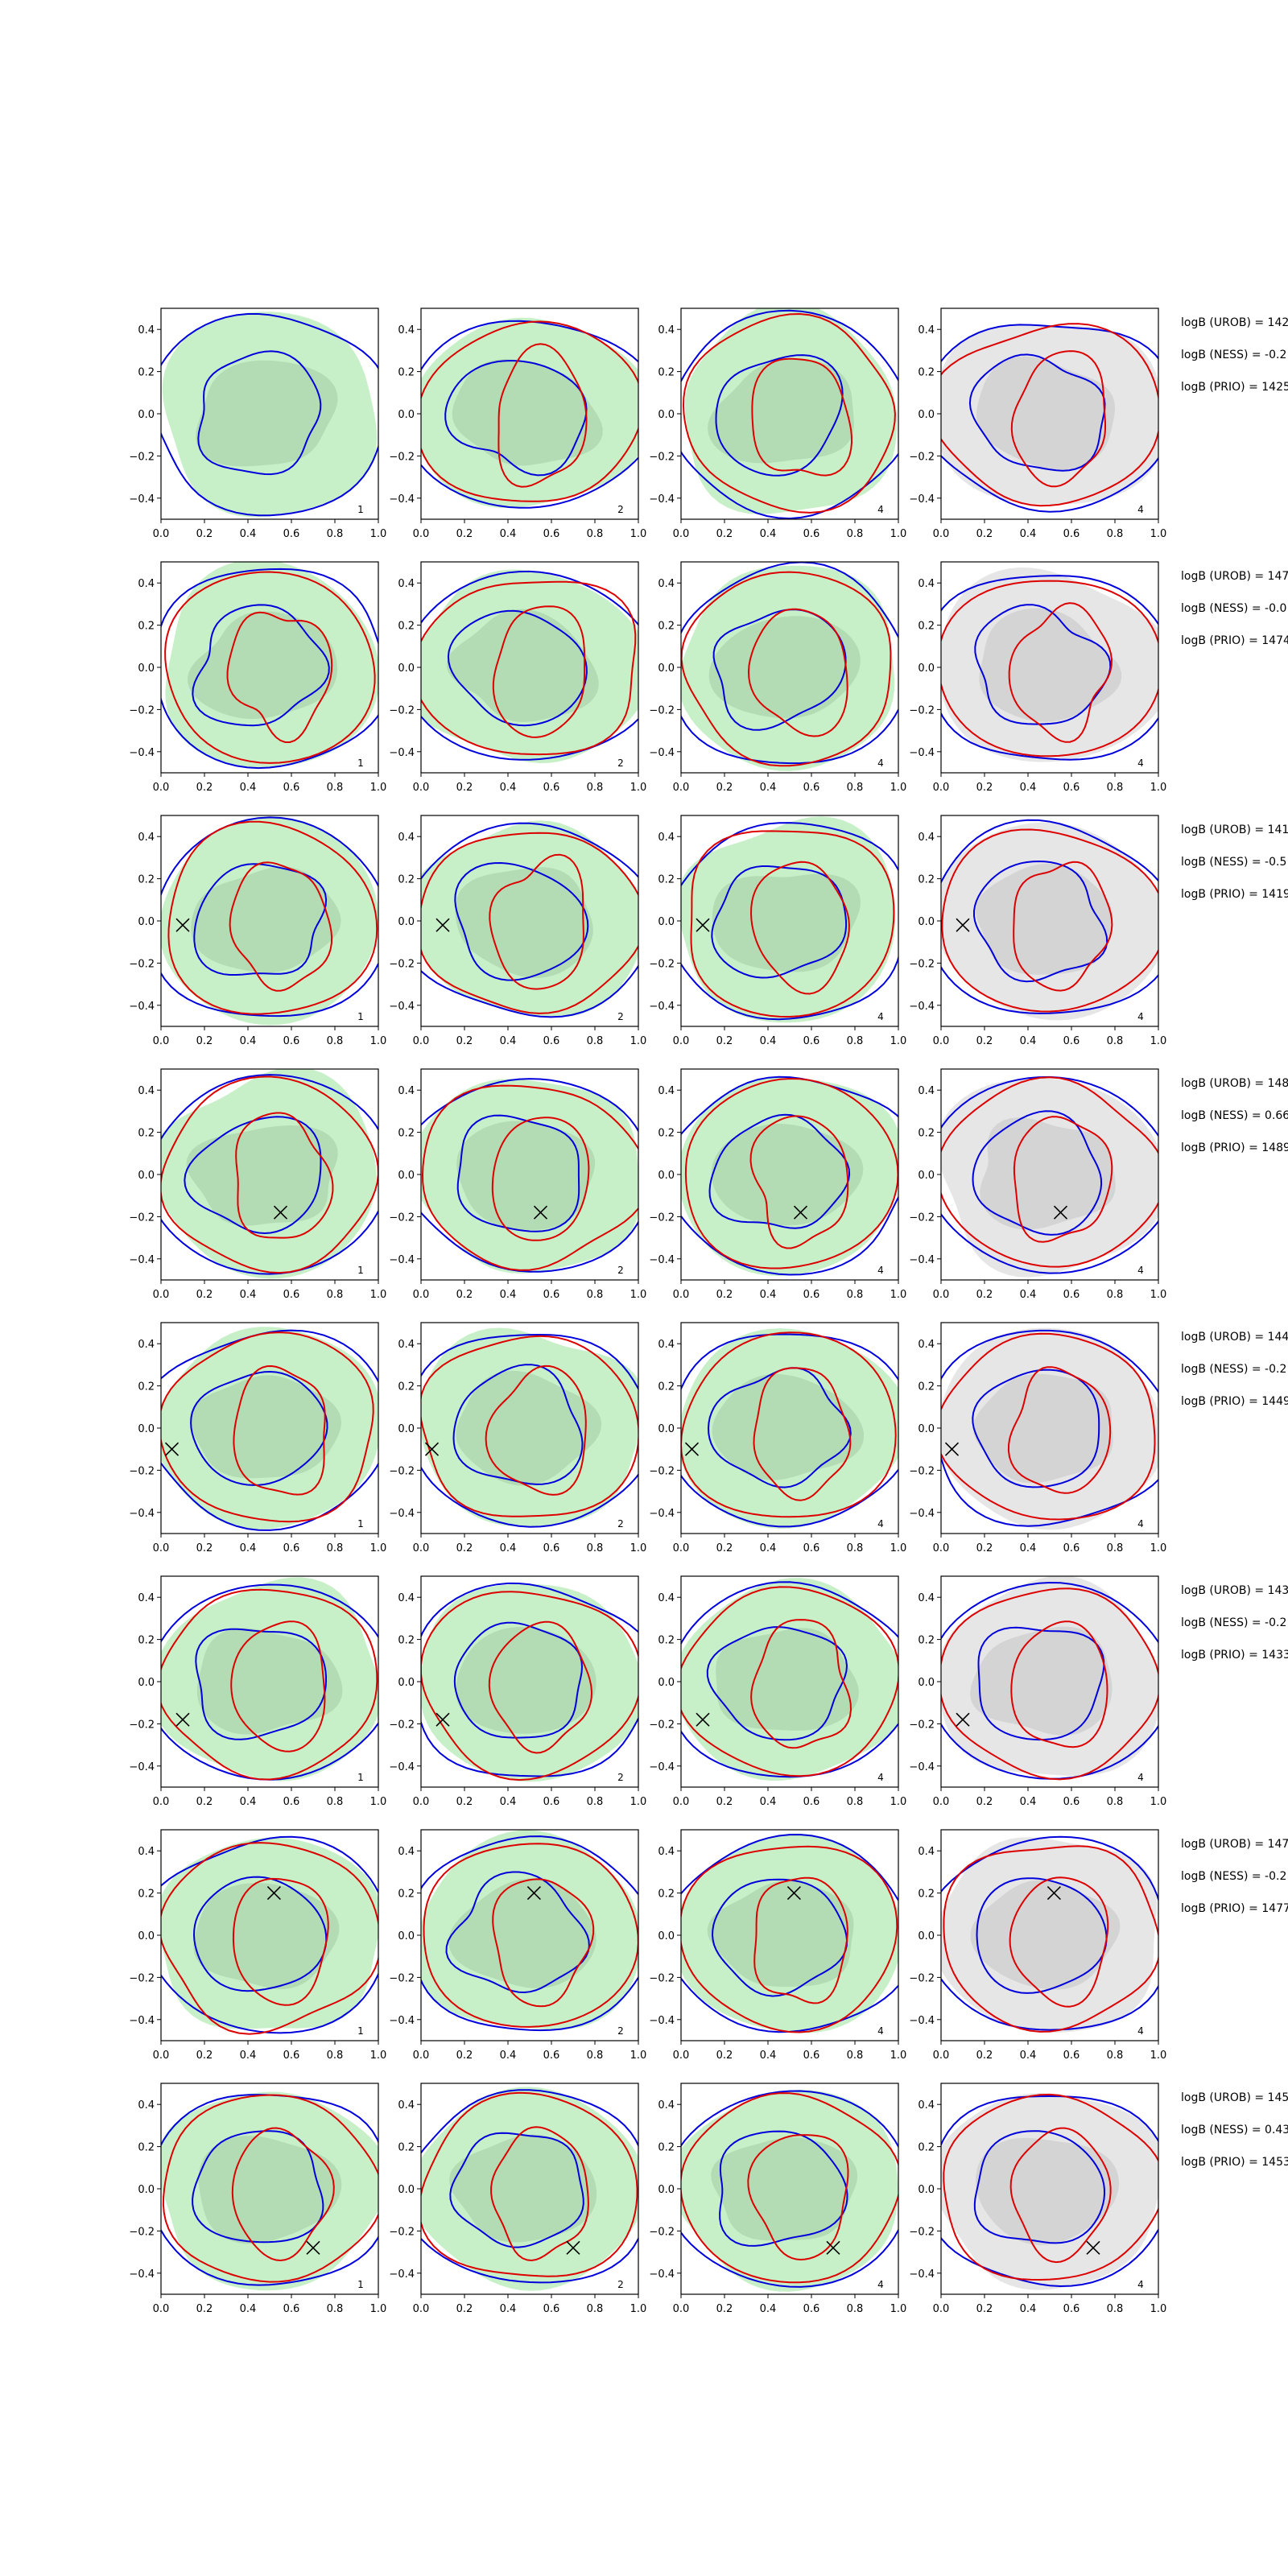  What do you see at coordinates (1234, 1147) in the screenshot?
I see `row-label-3: logB (PRIO) = 1489` at bounding box center [1234, 1147].